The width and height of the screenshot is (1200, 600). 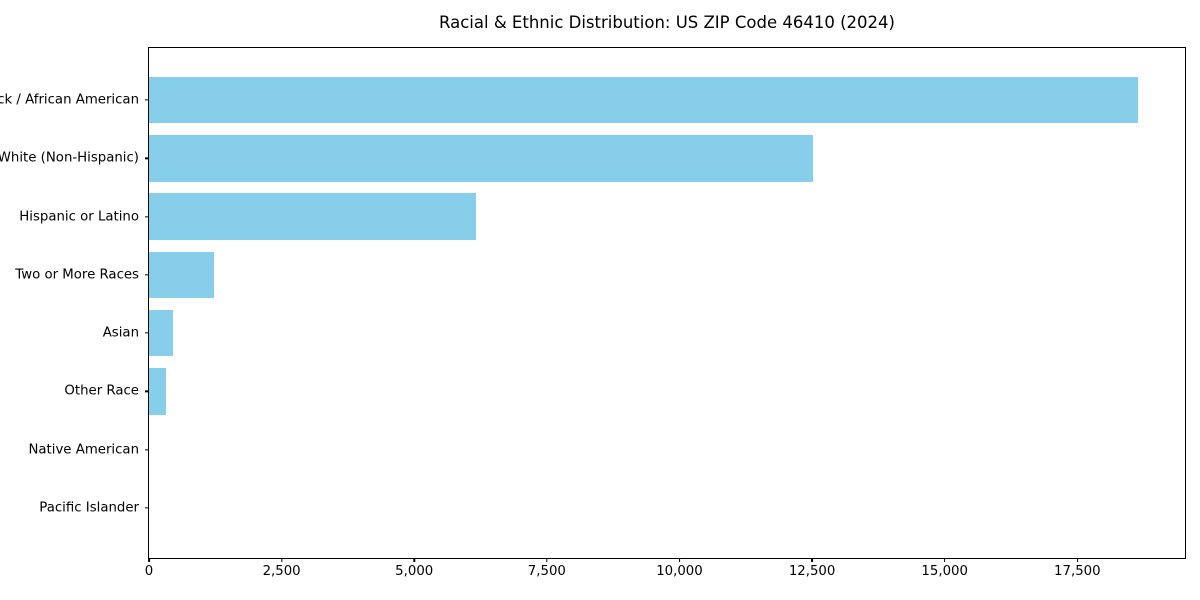 What do you see at coordinates (1077, 571) in the screenshot?
I see `x-tick-label: 17,500` at bounding box center [1077, 571].